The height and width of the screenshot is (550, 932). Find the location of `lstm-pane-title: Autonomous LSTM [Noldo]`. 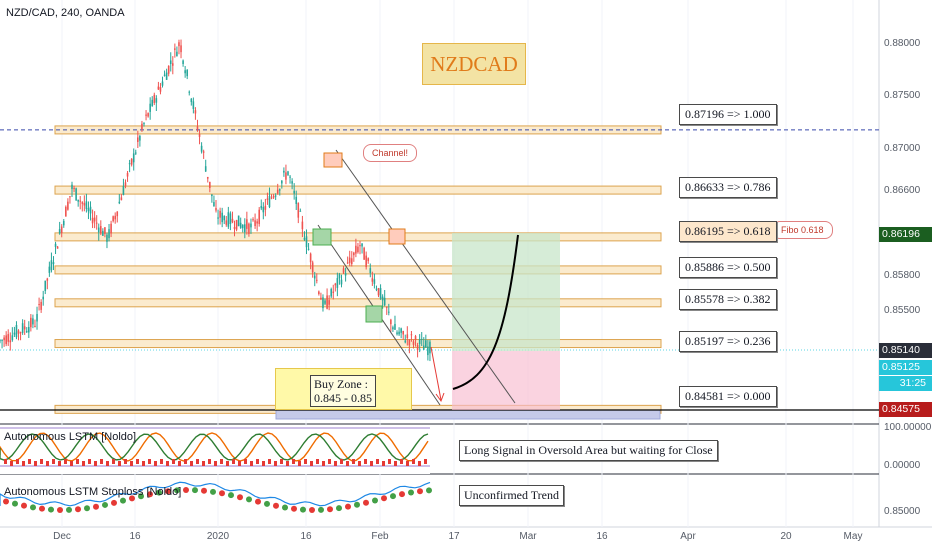

lstm-pane-title: Autonomous LSTM [Noldo] is located at coordinates (70, 437).